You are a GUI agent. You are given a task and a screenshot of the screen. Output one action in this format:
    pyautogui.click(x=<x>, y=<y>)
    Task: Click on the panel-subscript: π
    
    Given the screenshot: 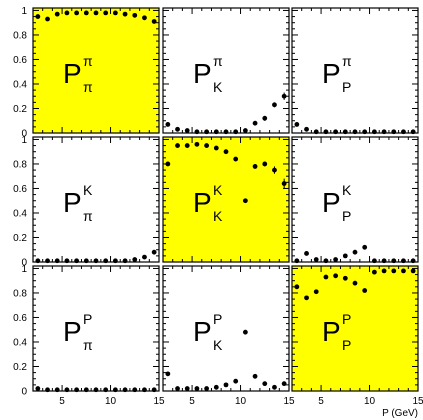 What is the action you would take?
    pyautogui.click(x=88, y=345)
    